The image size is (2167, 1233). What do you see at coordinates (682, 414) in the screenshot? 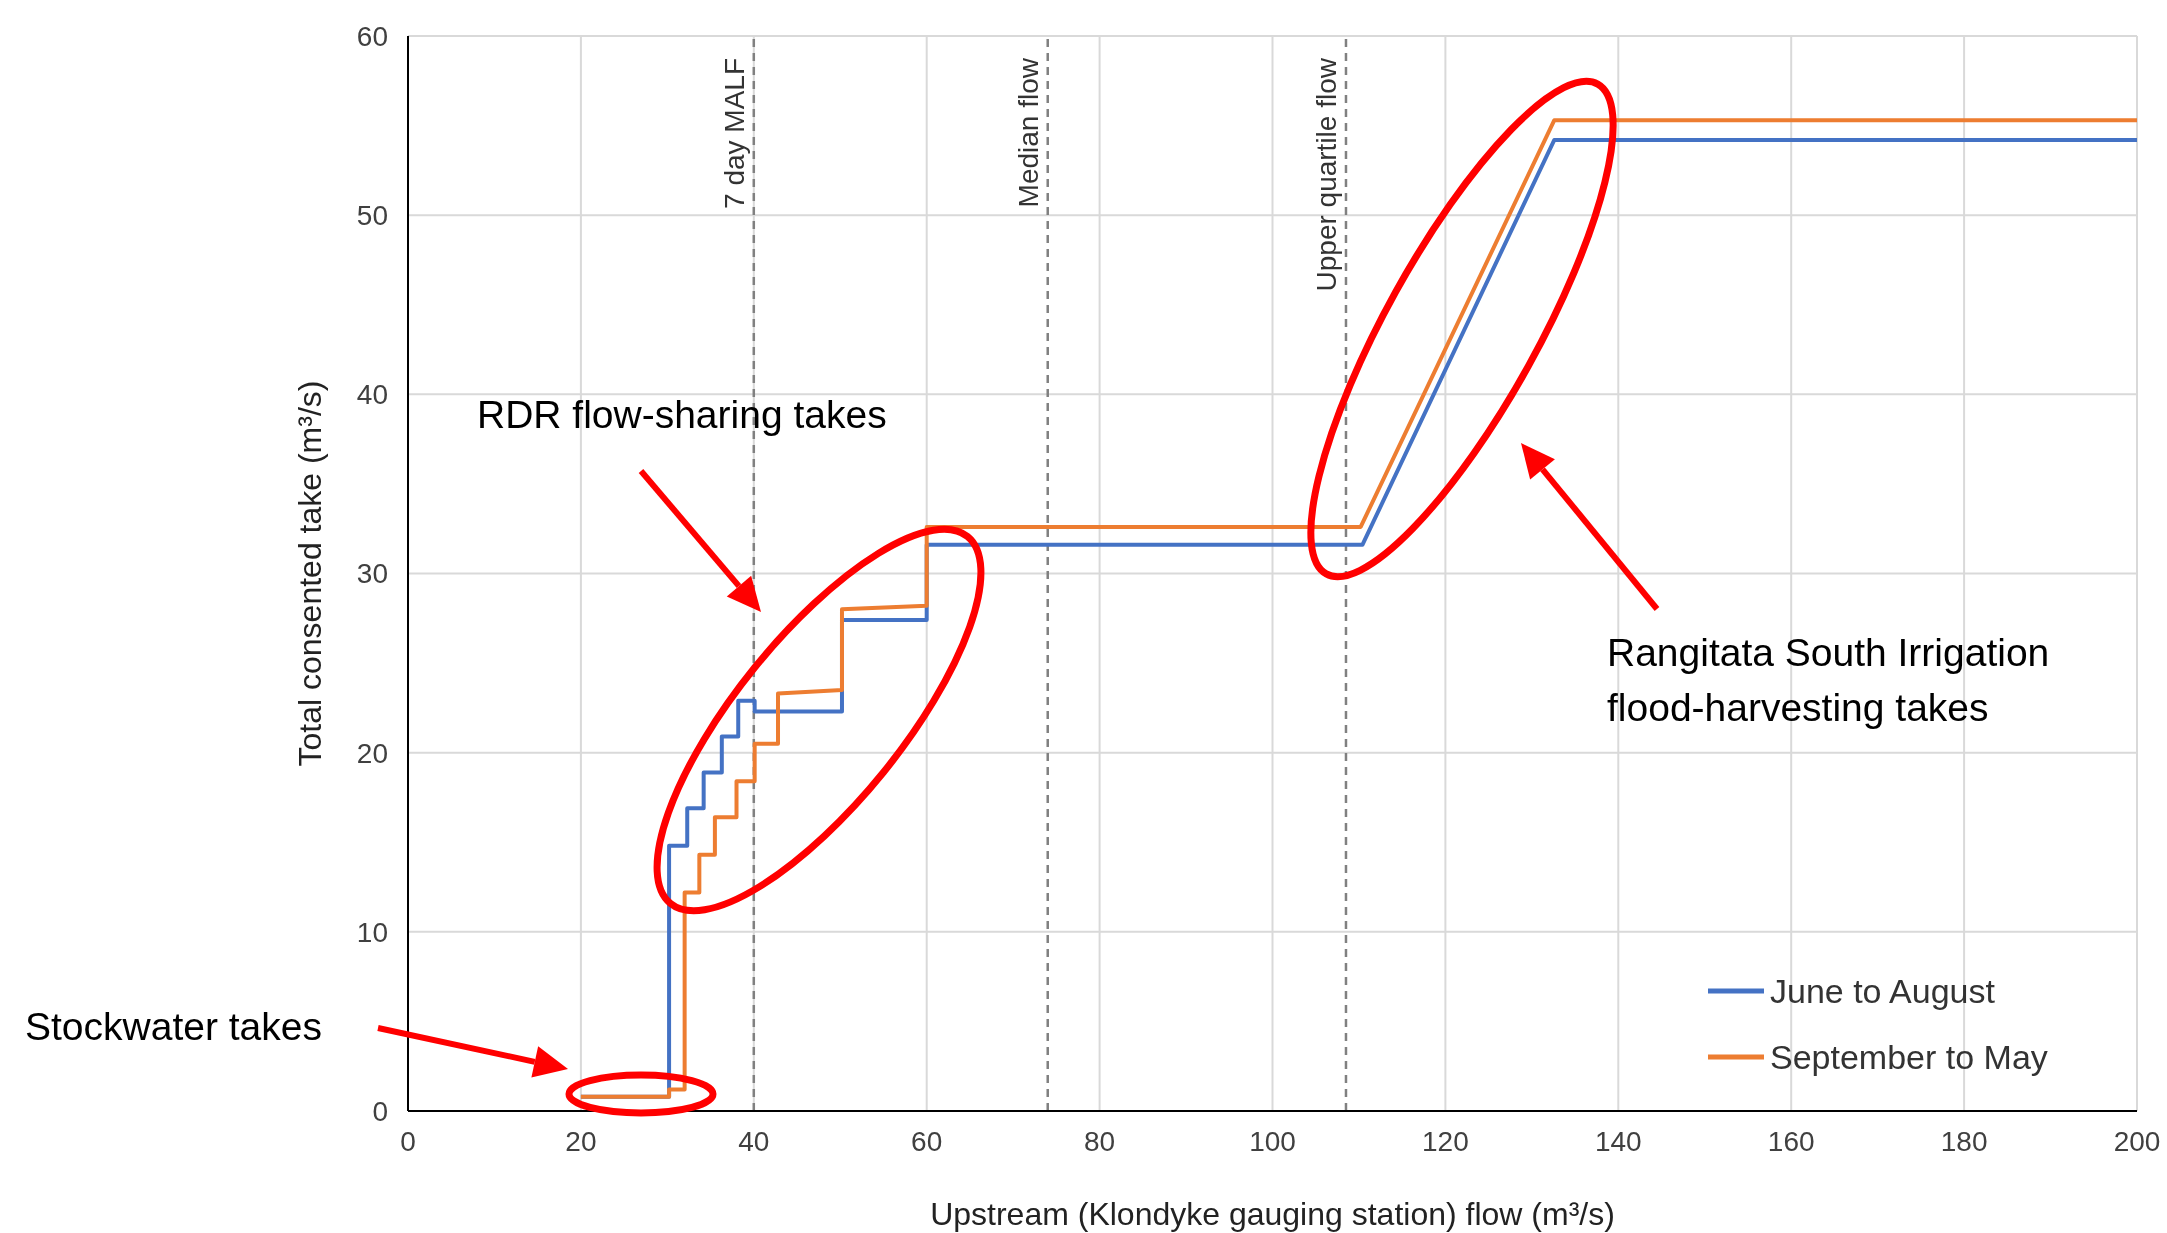
I see `annotation: RDR flow-sharing takes` at bounding box center [682, 414].